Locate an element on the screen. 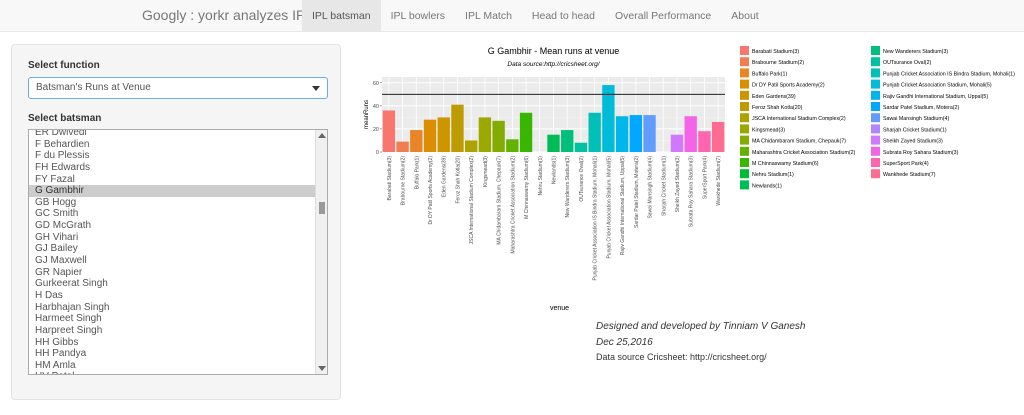 The width and height of the screenshot is (1024, 415). x-tick-label: Nehru Stadium(1) is located at coordinates (541, 176).